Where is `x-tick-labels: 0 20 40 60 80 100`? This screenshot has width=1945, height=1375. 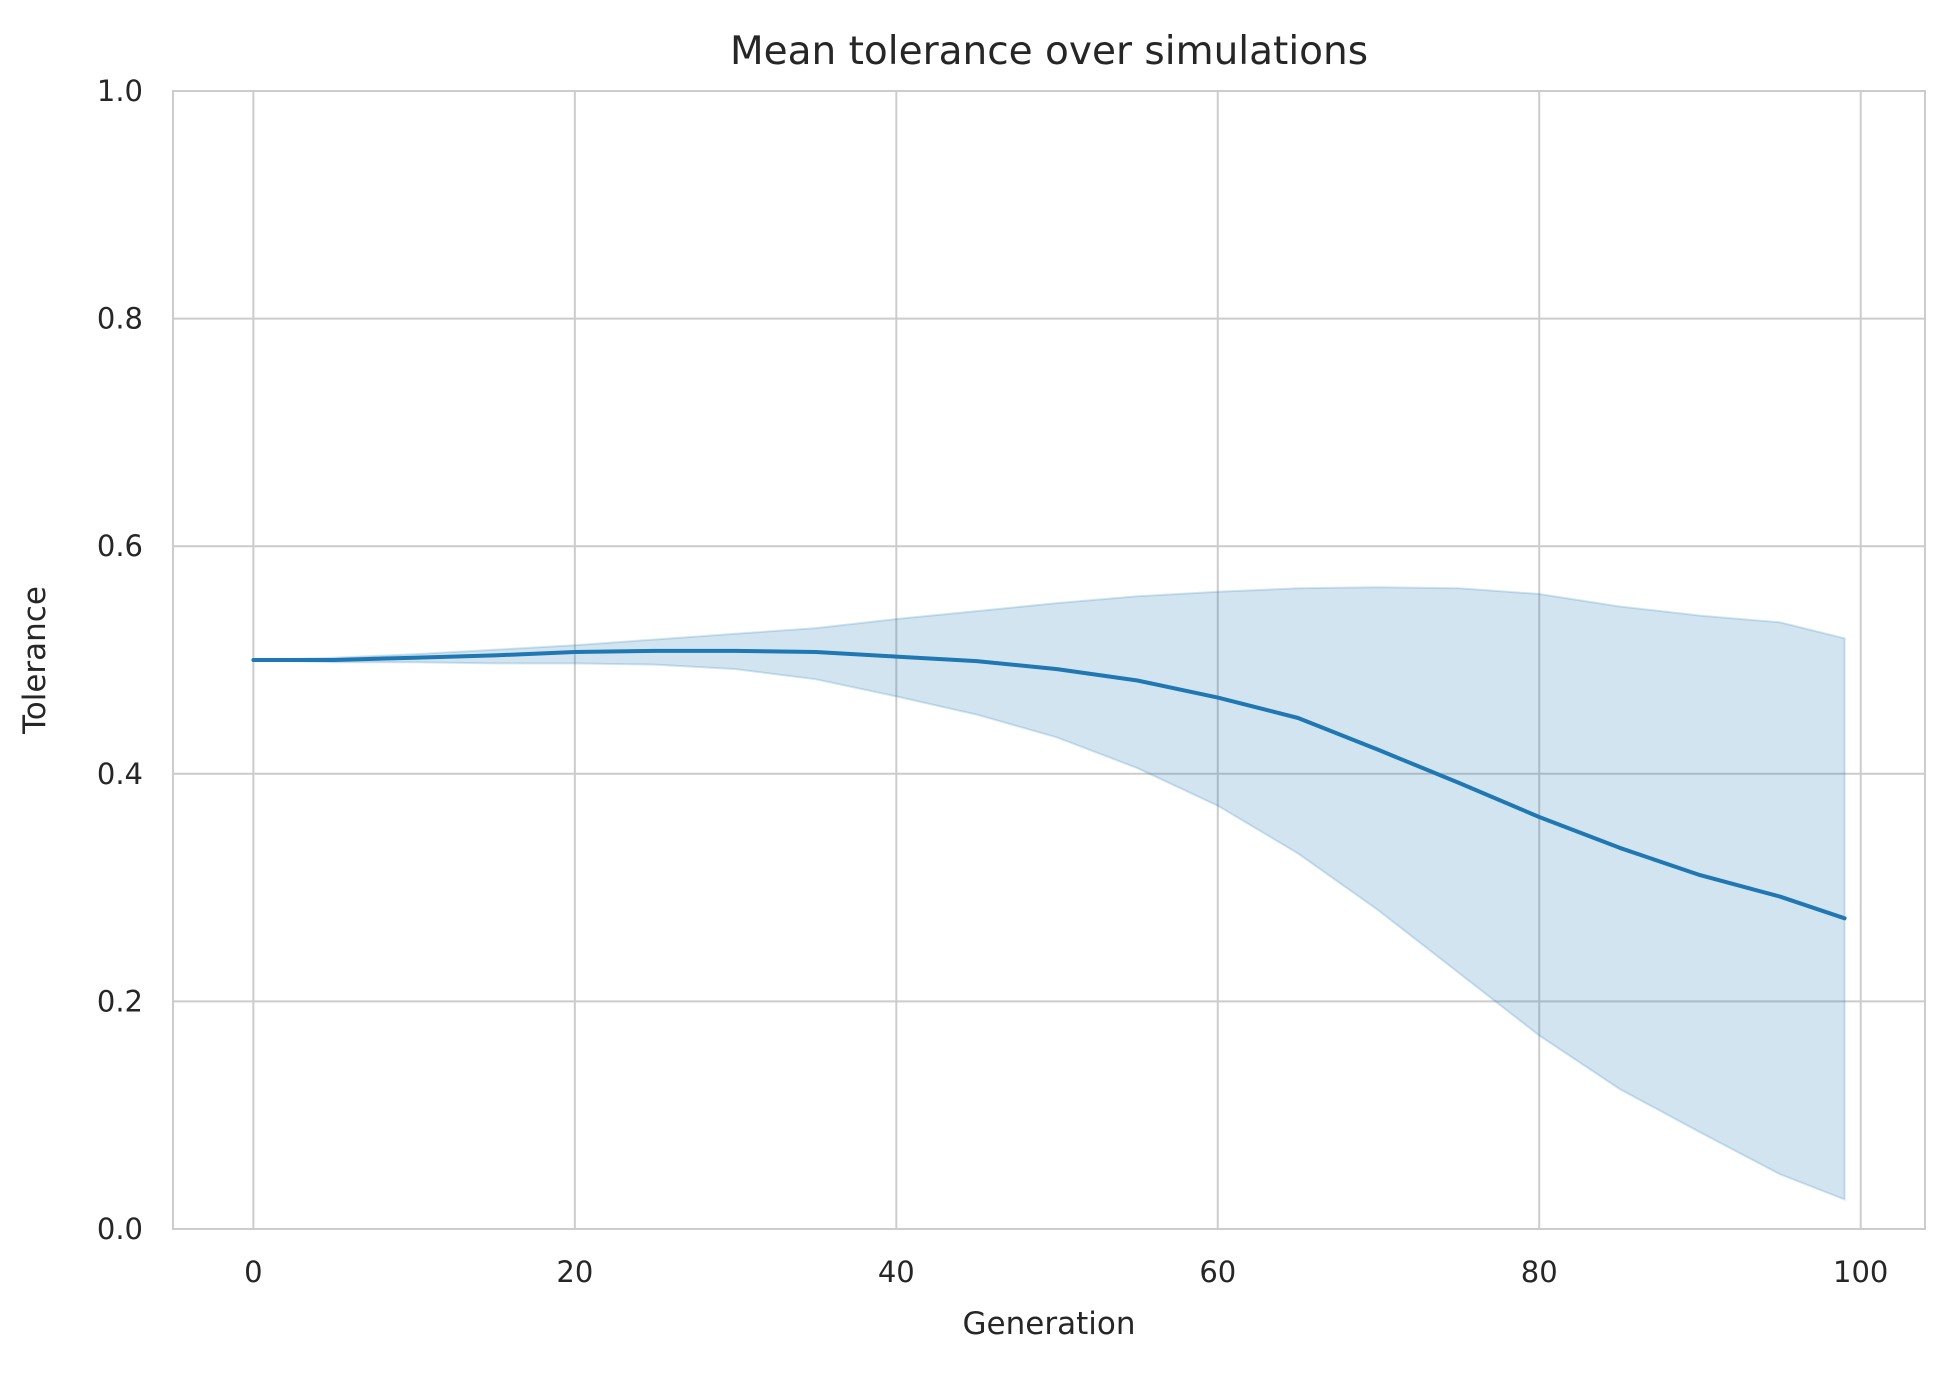
x-tick-labels: 0 20 40 60 80 100 is located at coordinates (1066, 1272).